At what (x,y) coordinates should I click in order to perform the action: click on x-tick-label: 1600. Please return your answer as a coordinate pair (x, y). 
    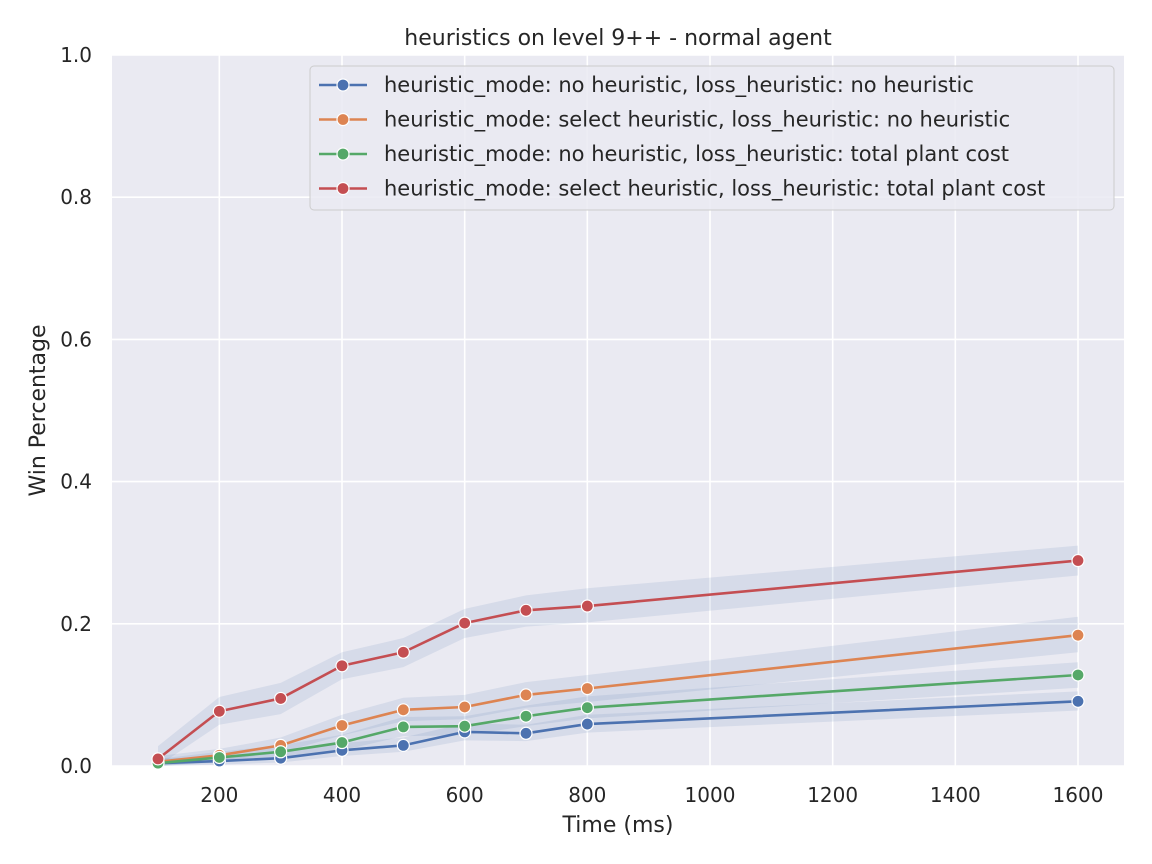
    Looking at the image, I should click on (1078, 795).